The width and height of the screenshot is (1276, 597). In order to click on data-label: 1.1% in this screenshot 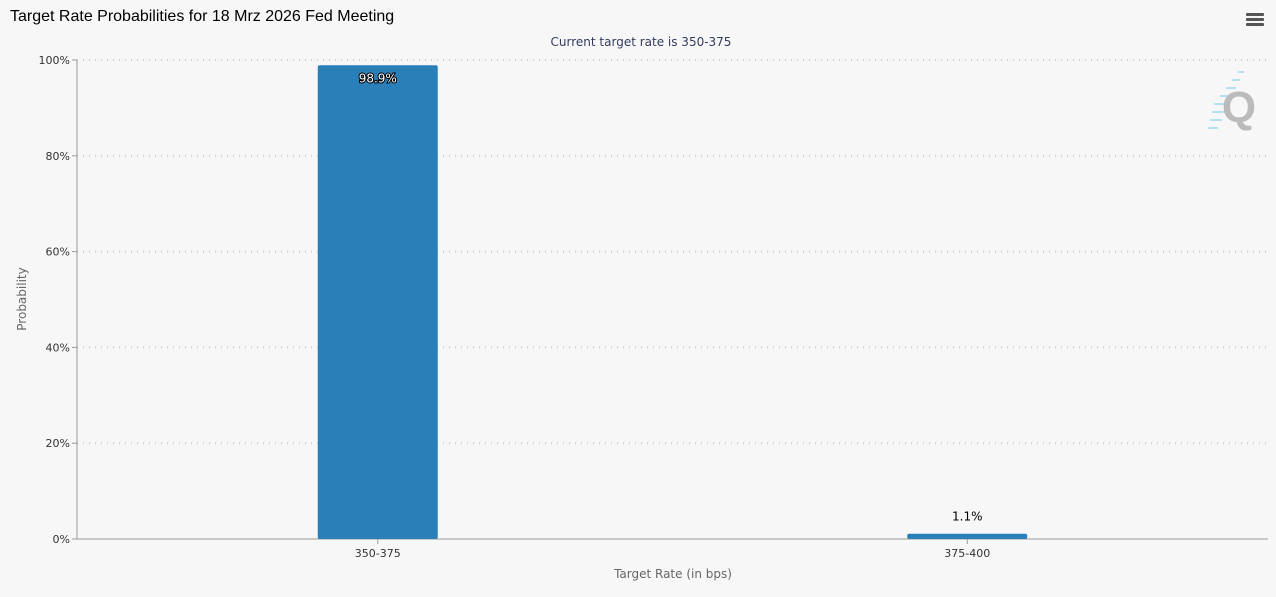, I will do `click(967, 517)`.